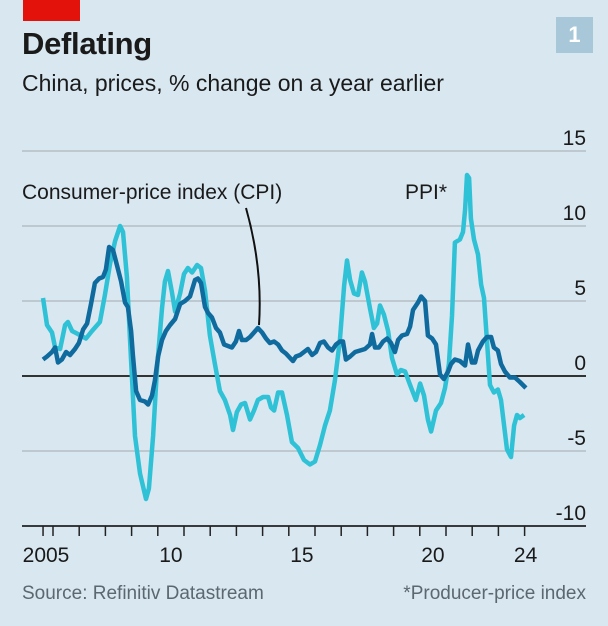  What do you see at coordinates (152, 192) in the screenshot?
I see `cpi-series-label: Consumer-price index (CPI)` at bounding box center [152, 192].